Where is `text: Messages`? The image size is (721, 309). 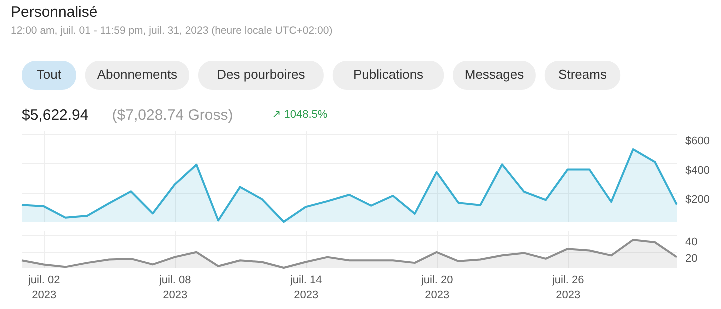
text: Messages is located at coordinates (494, 74).